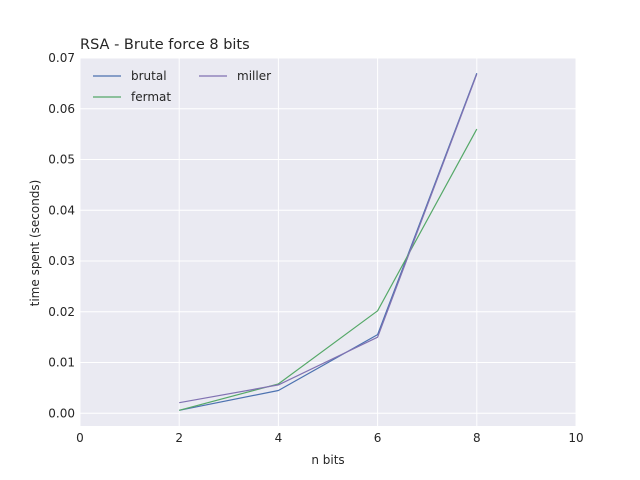 The width and height of the screenshot is (640, 480). Describe the element at coordinates (254, 76) in the screenshot. I see `legend-label-miller: miller` at that location.